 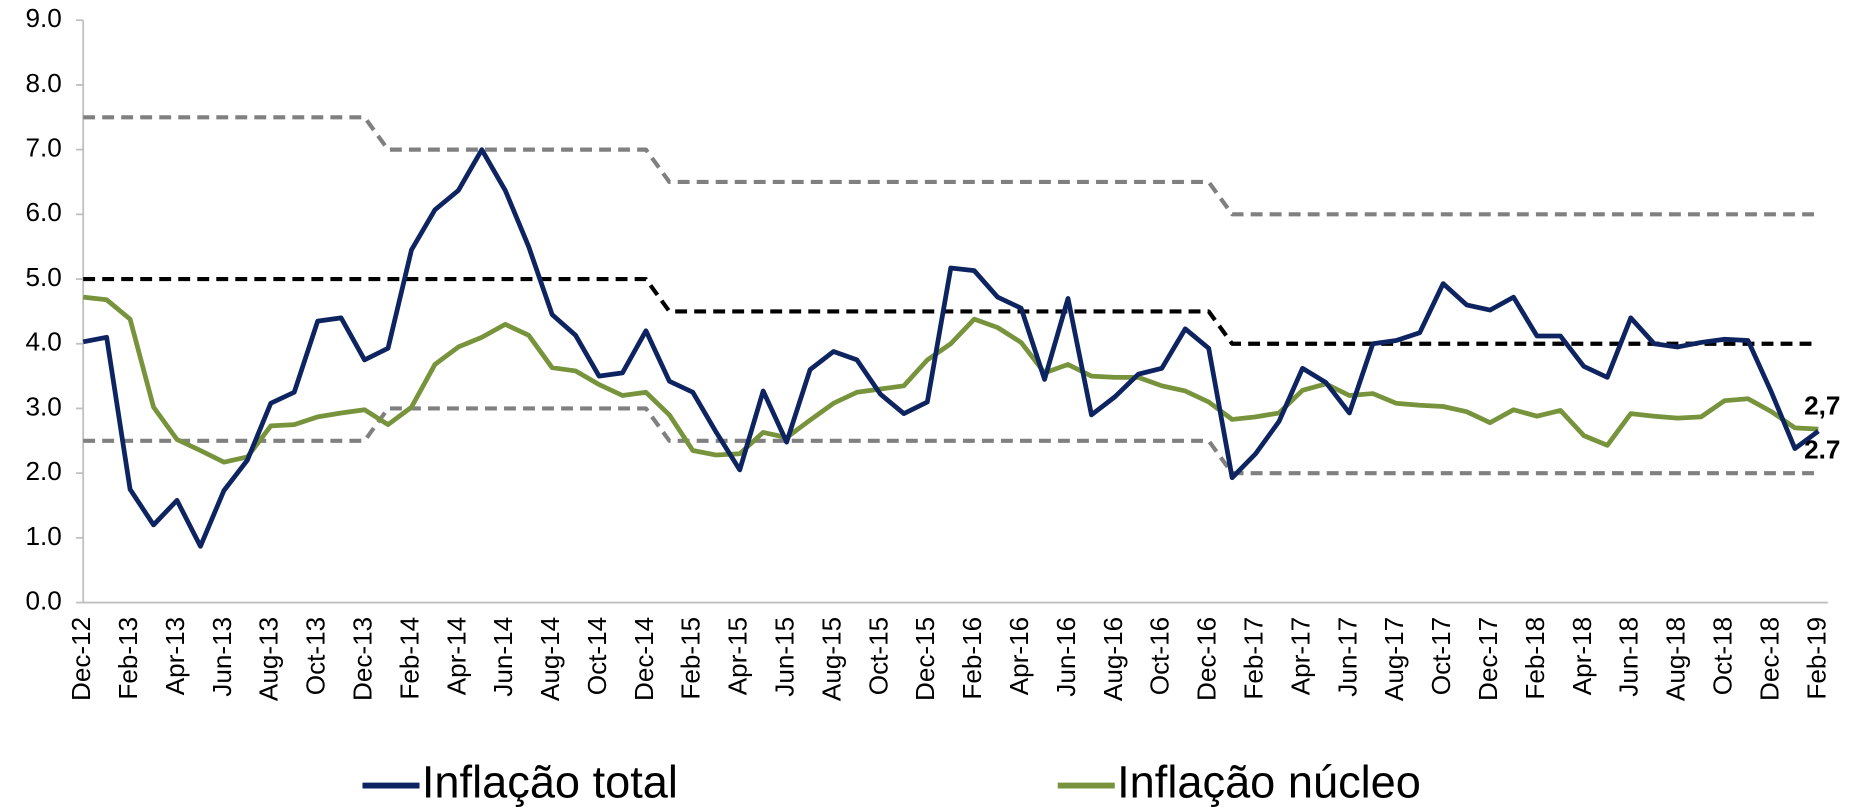 What do you see at coordinates (831, 659) in the screenshot?
I see `x-tick-label: Aug-15` at bounding box center [831, 659].